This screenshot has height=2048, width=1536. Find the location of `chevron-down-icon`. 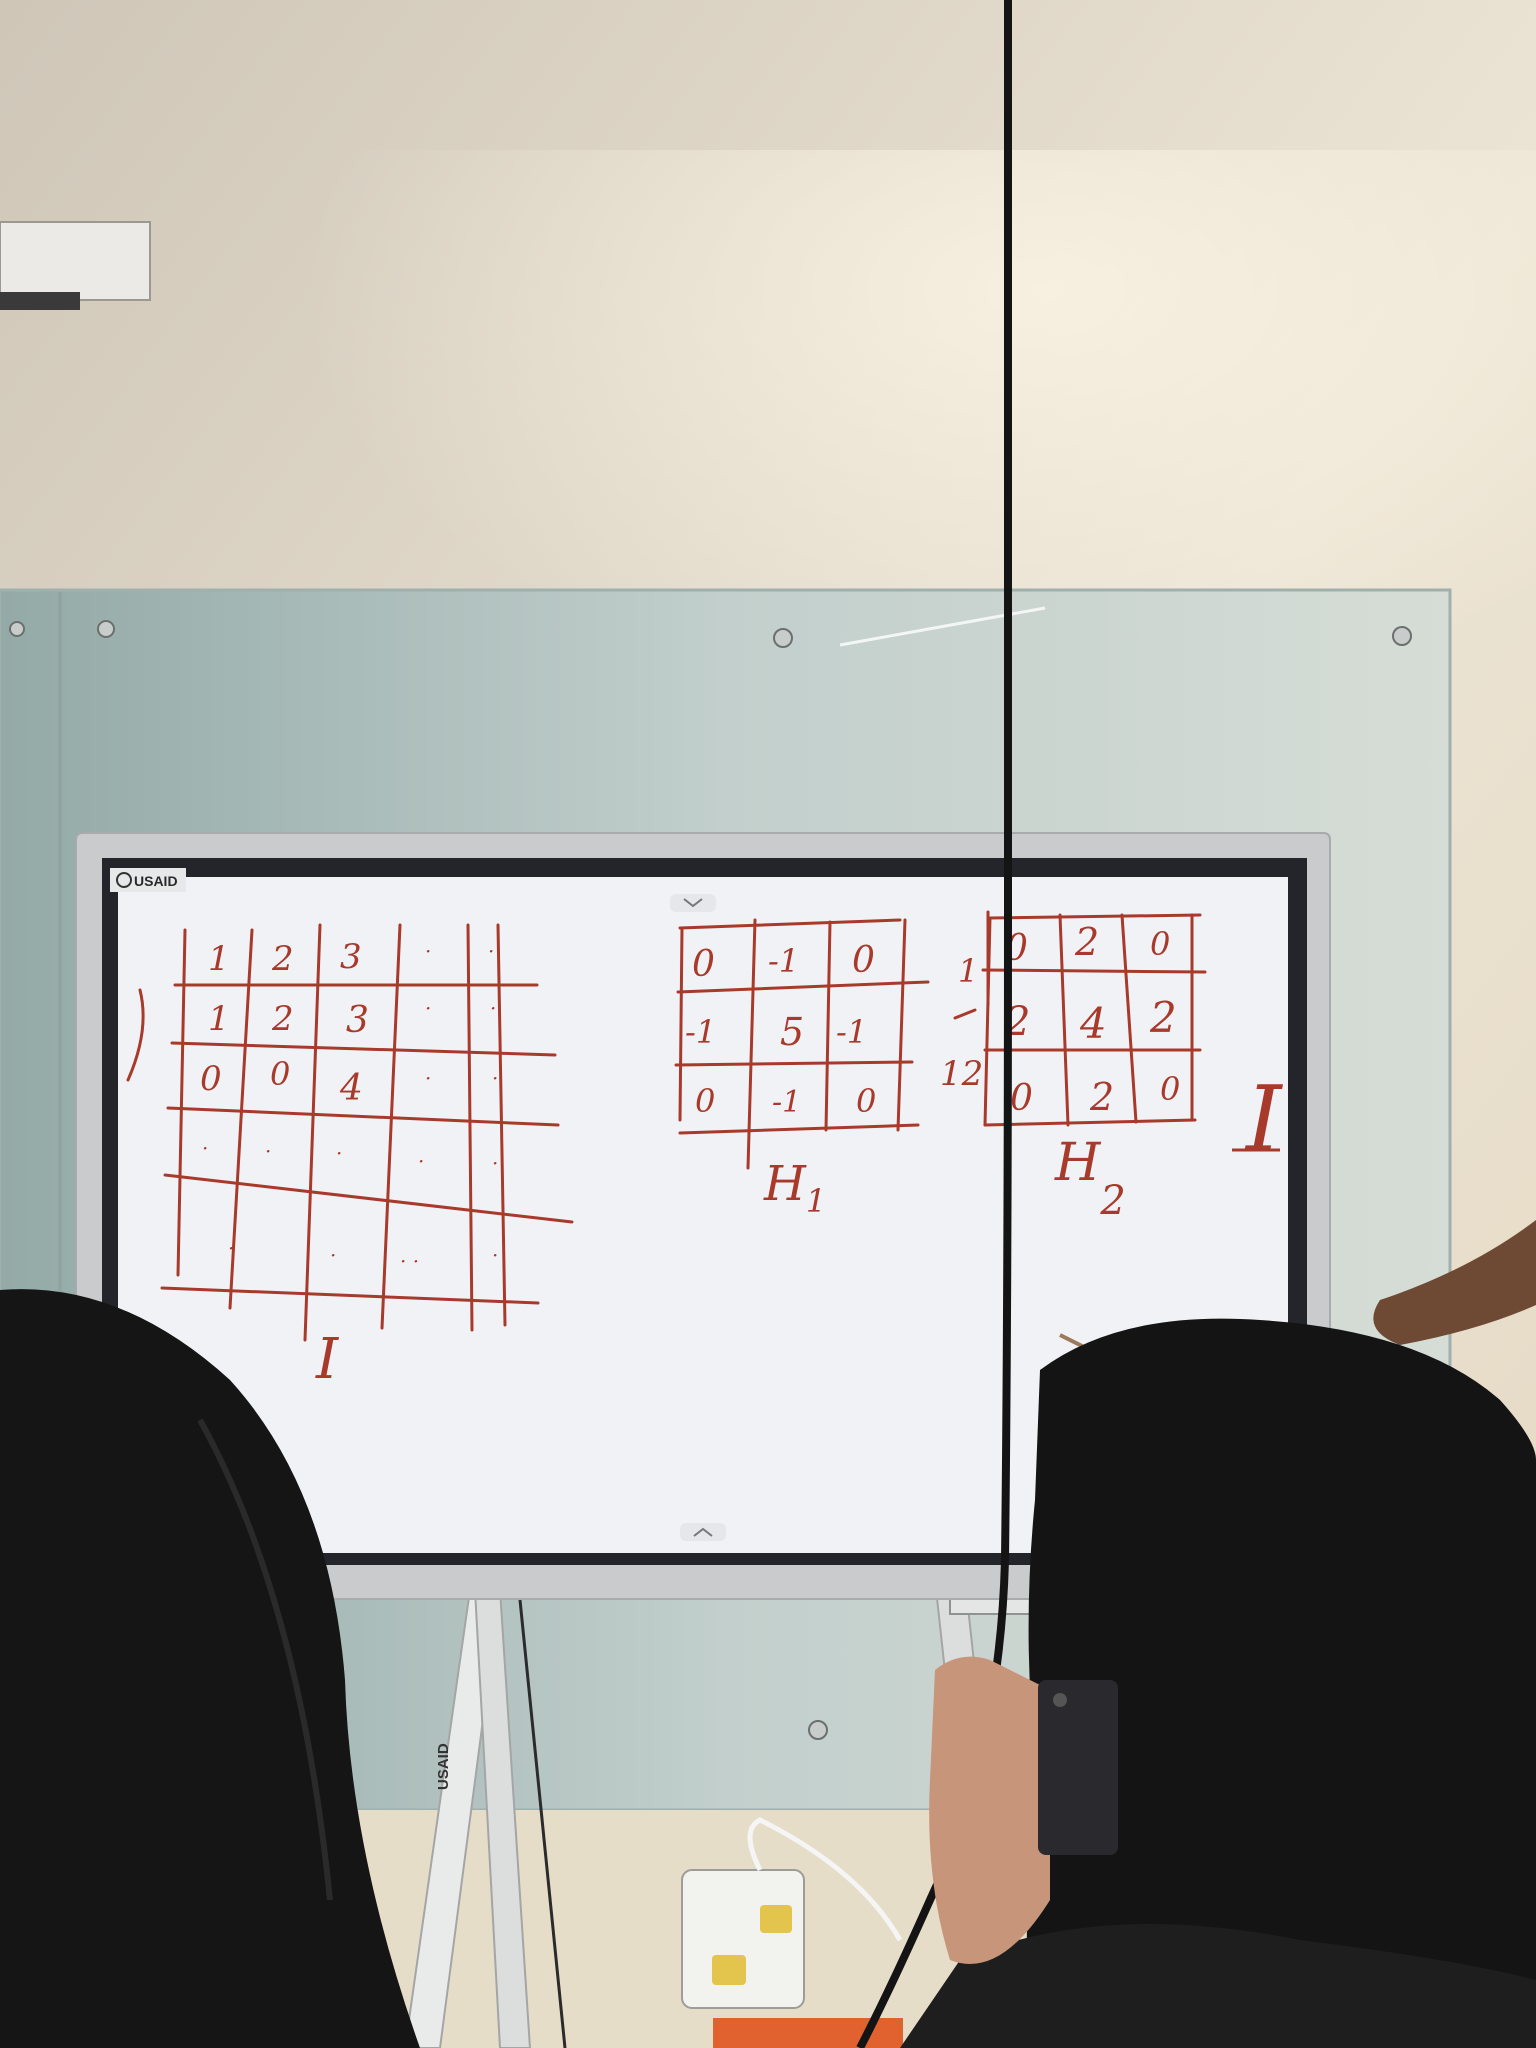

chevron-down-icon is located at coordinates (693, 903).